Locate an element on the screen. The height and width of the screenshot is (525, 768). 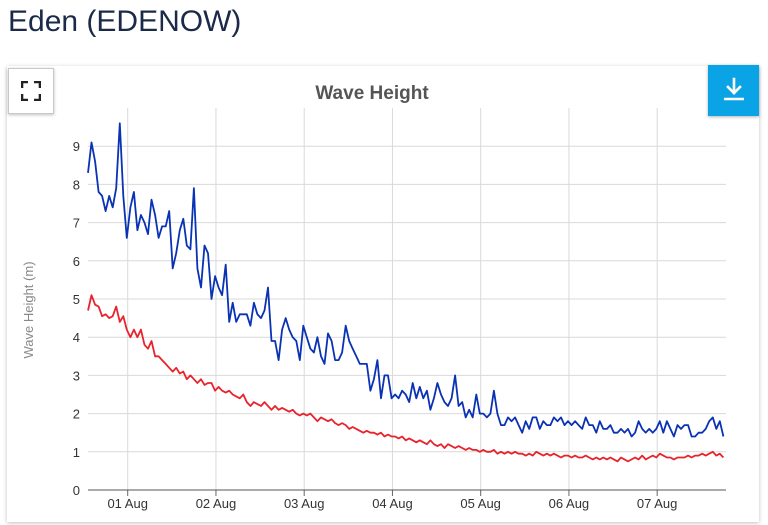
y-tick-label: 8 is located at coordinates (76, 184).